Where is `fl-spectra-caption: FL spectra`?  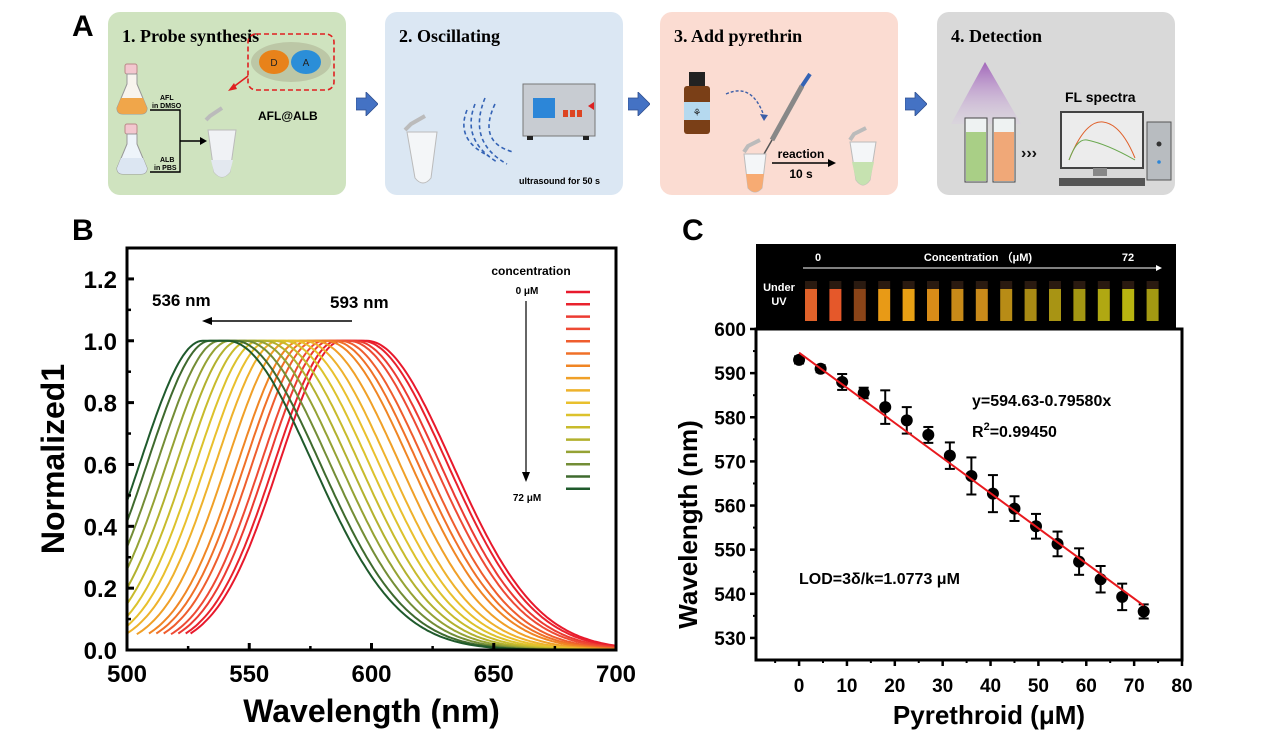
fl-spectra-caption: FL spectra is located at coordinates (1100, 97).